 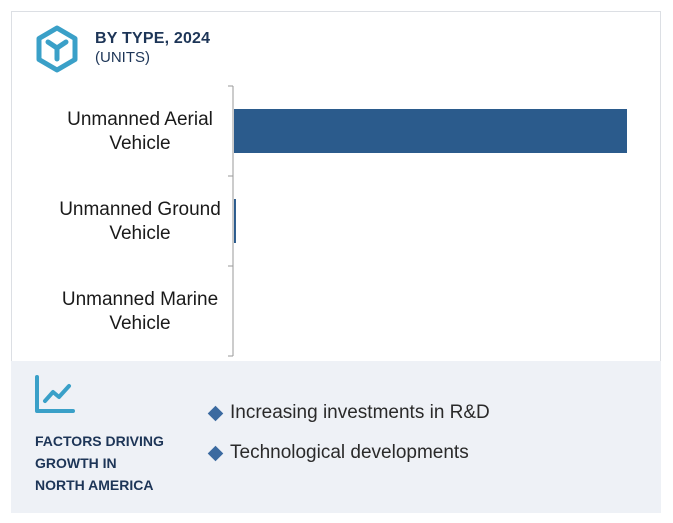 I want to click on factor-item: Technological developments, so click(x=338, y=453).